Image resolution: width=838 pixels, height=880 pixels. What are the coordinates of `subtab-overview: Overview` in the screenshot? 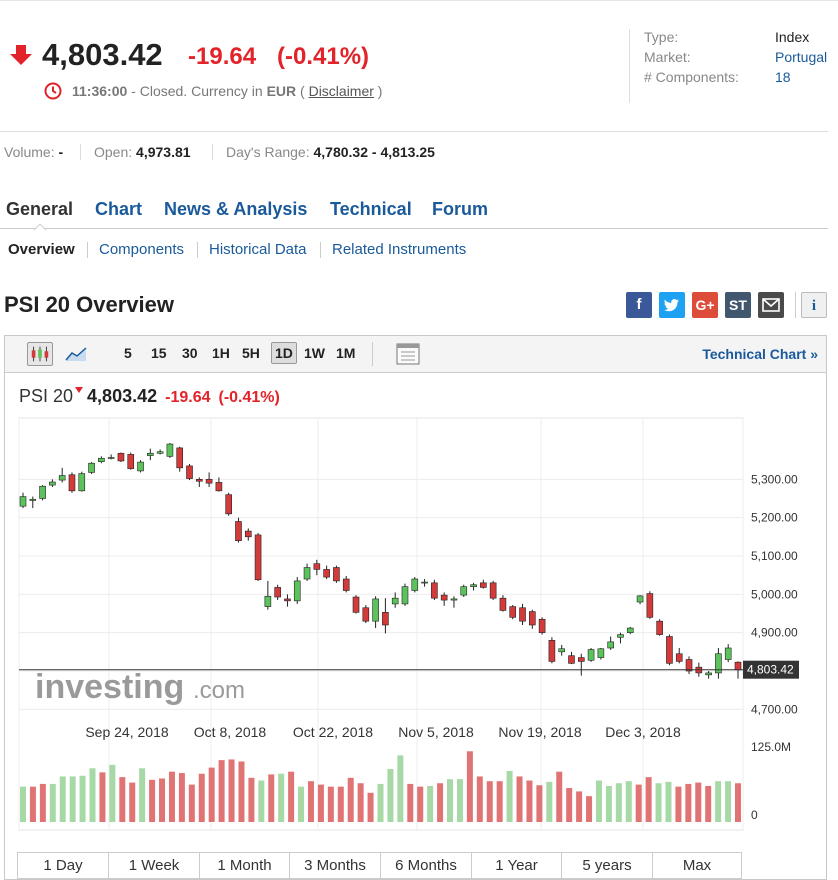 It's located at (41, 249).